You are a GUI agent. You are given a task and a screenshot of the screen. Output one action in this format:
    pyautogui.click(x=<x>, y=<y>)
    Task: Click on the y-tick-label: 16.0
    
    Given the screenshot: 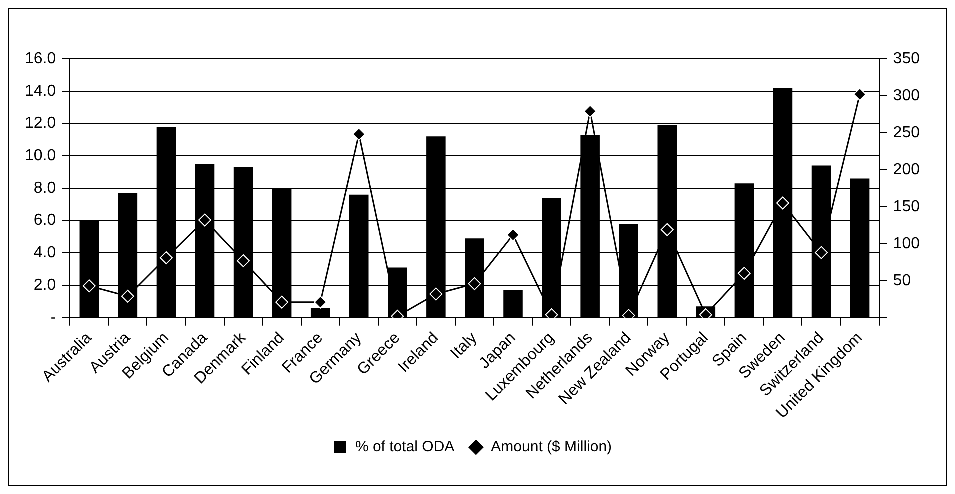 What is the action you would take?
    pyautogui.click(x=40, y=59)
    